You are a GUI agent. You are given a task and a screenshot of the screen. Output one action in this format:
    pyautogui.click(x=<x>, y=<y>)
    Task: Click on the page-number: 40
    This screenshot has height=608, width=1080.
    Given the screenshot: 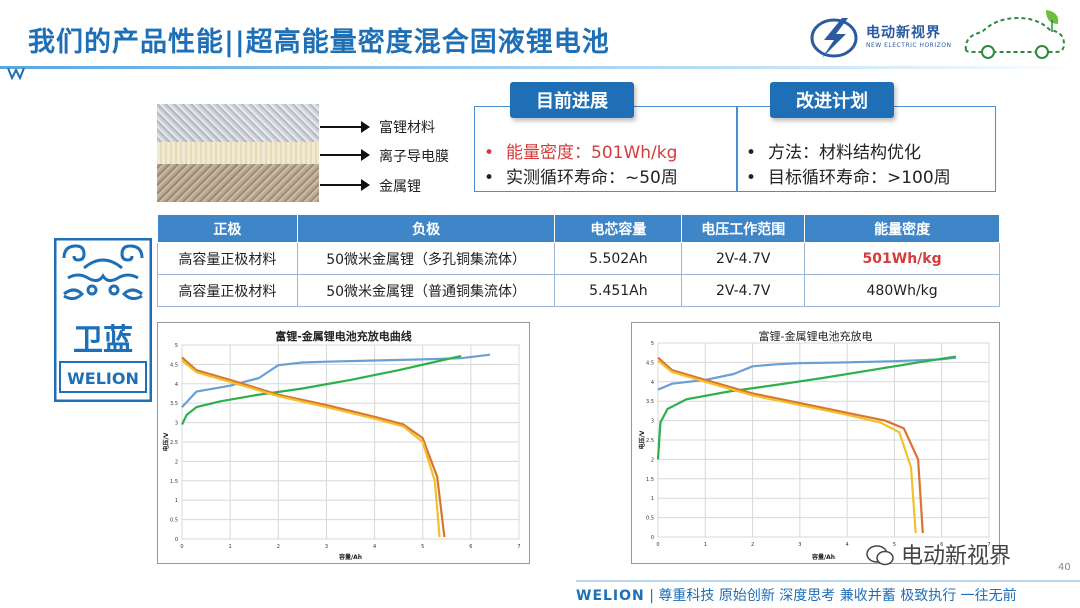 What is the action you would take?
    pyautogui.click(x=1064, y=567)
    